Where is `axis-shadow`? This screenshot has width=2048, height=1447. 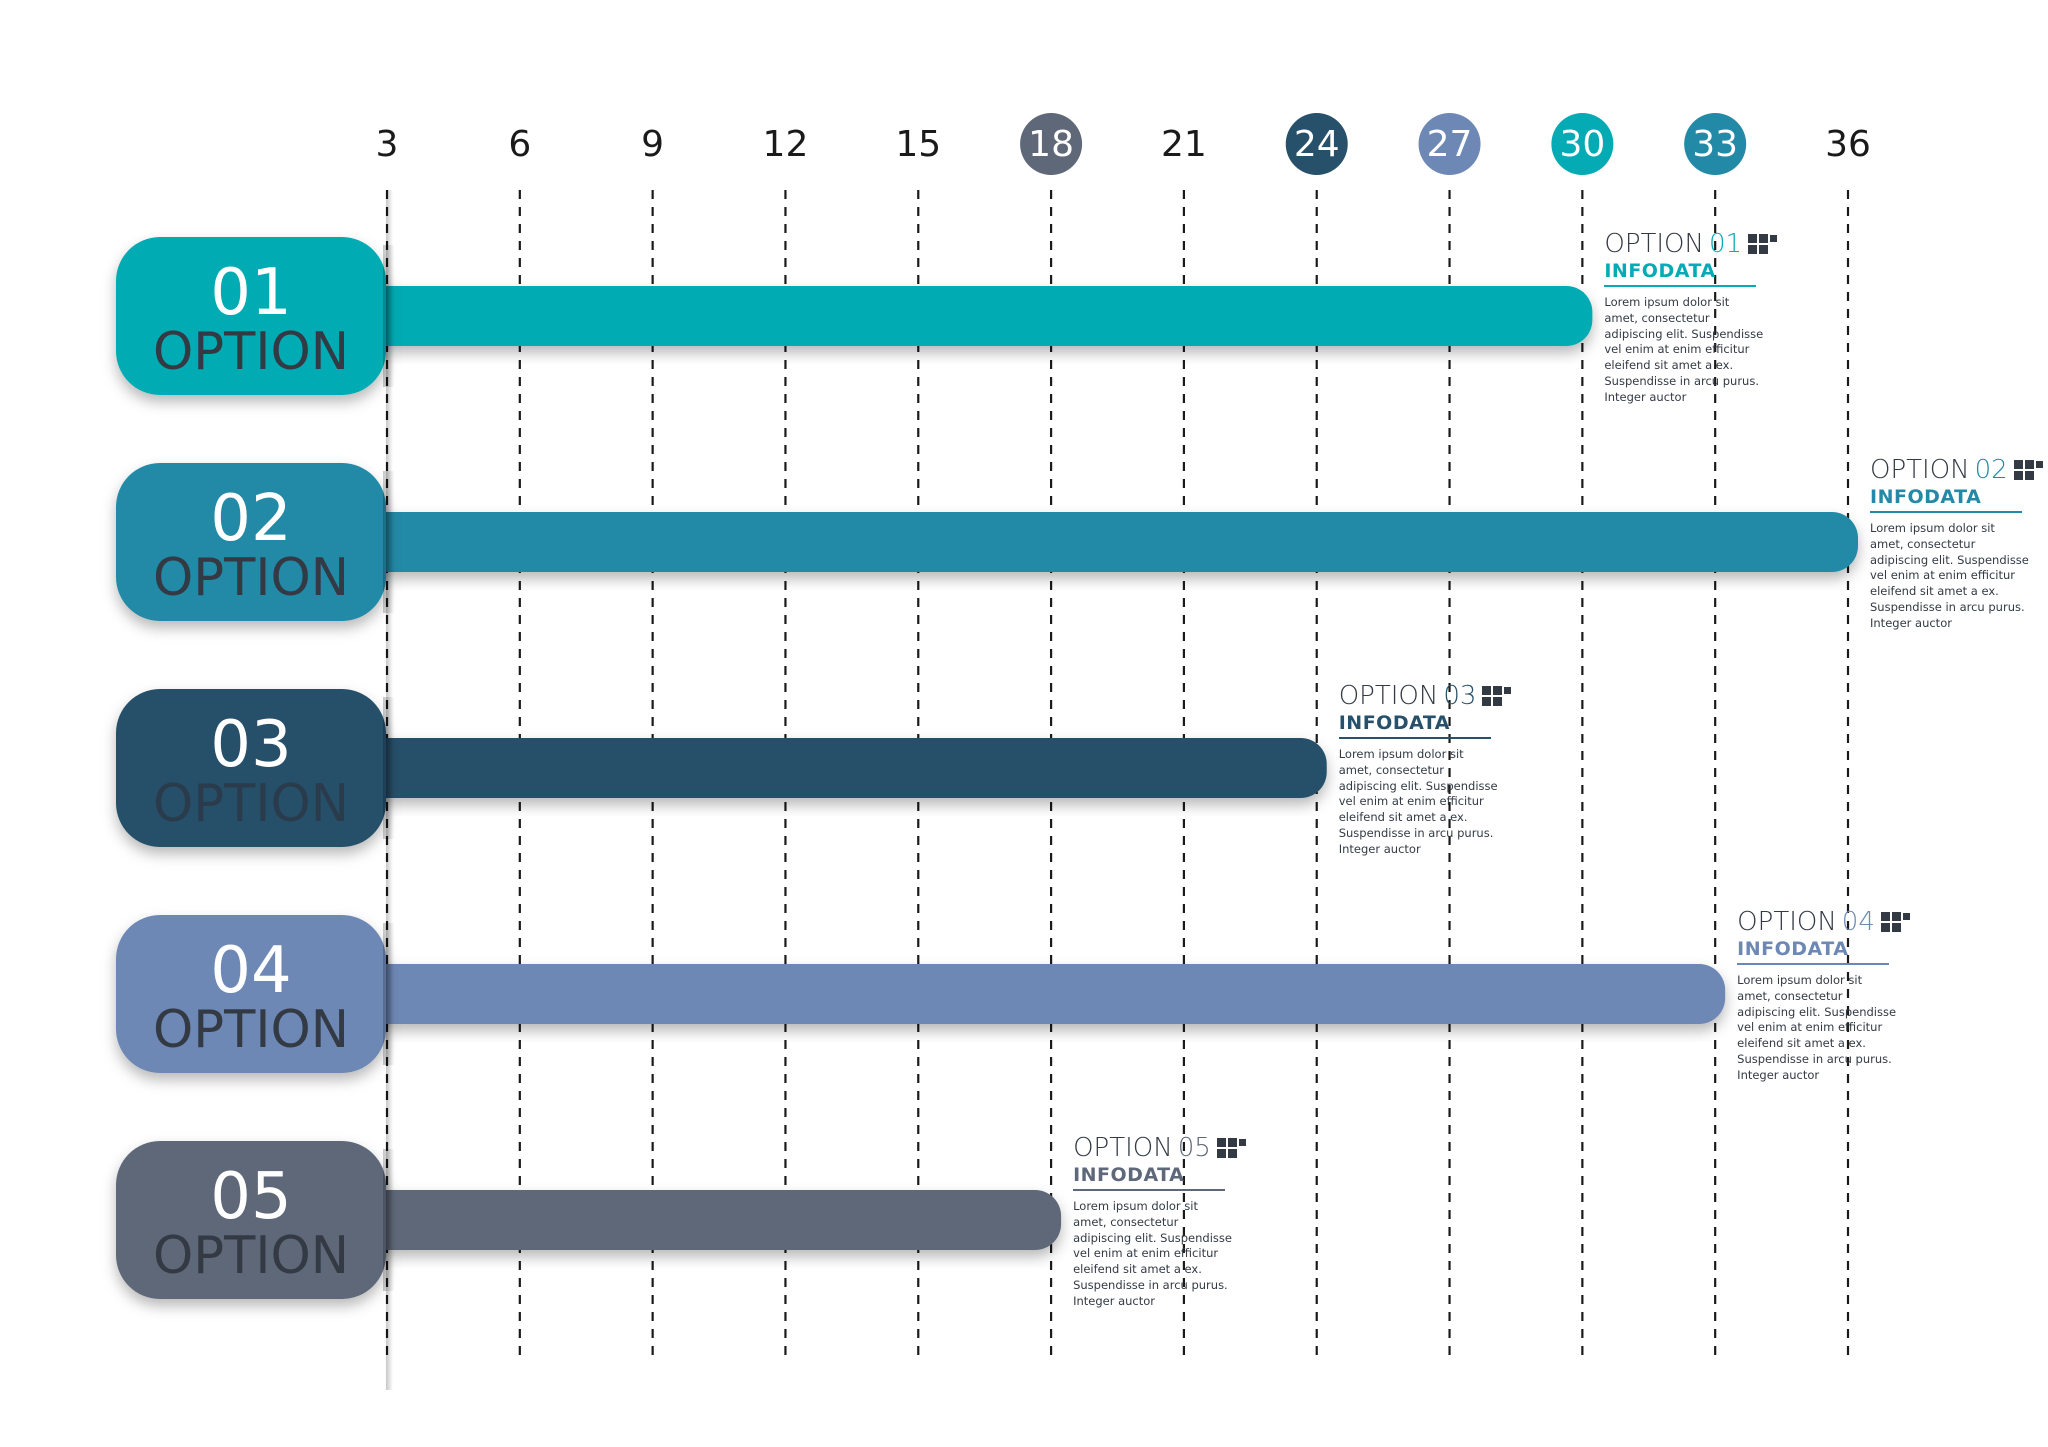 axis-shadow is located at coordinates (389, 790).